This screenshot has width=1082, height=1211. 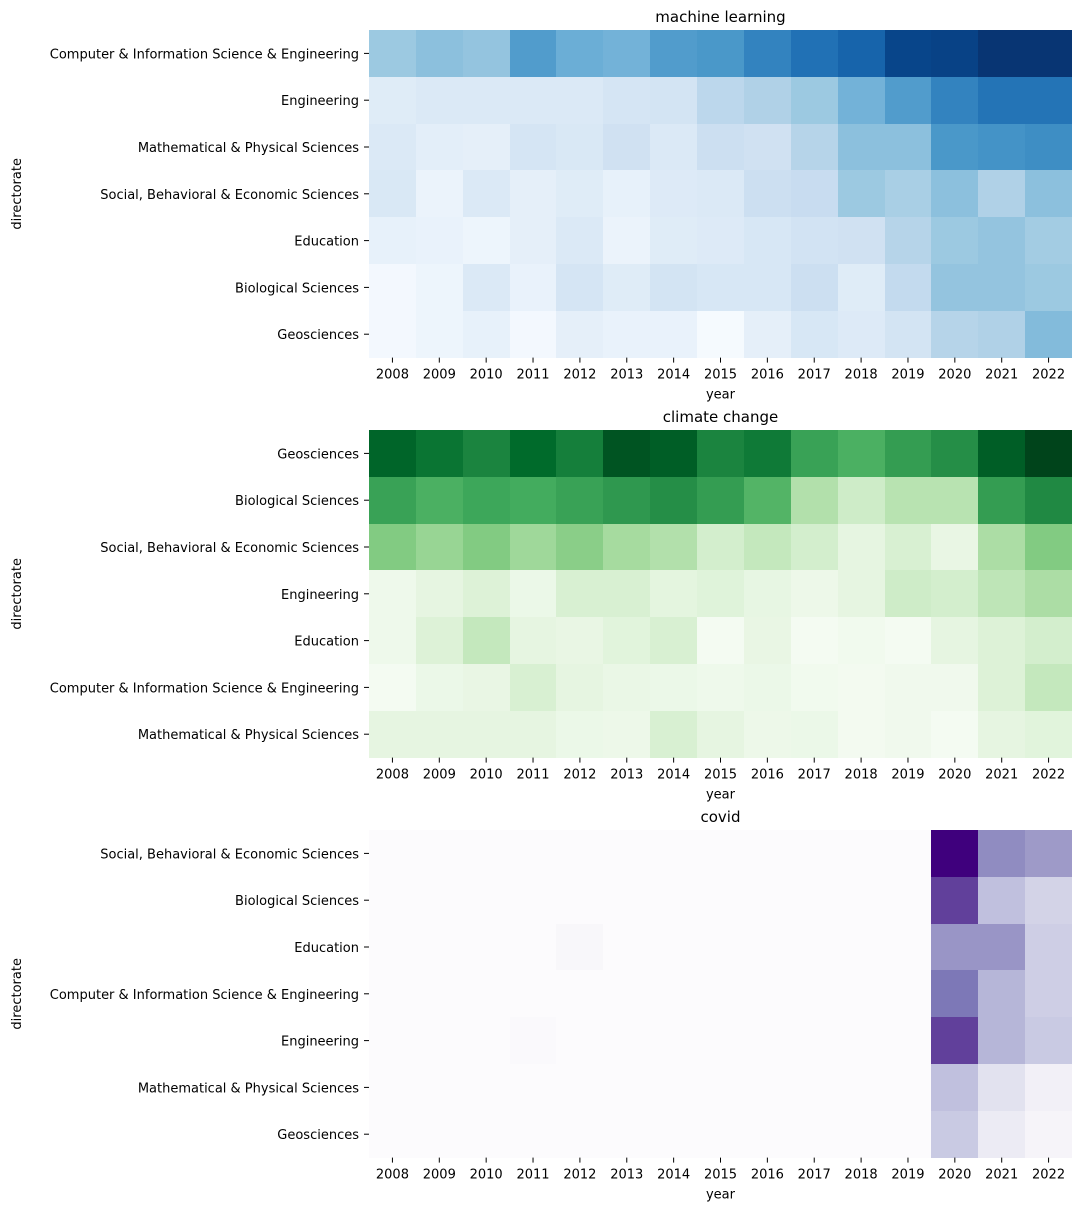 I want to click on x-tick-label: 2014, so click(x=673, y=1175).